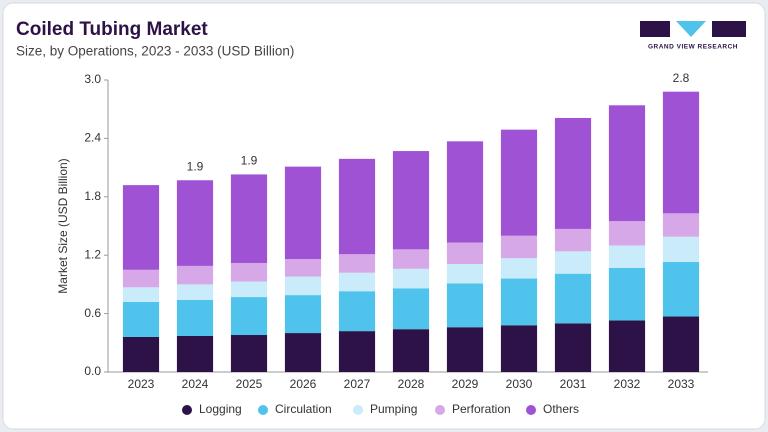 The image size is (768, 432). What do you see at coordinates (357, 384) in the screenshot?
I see `x-tick-label: 2027` at bounding box center [357, 384].